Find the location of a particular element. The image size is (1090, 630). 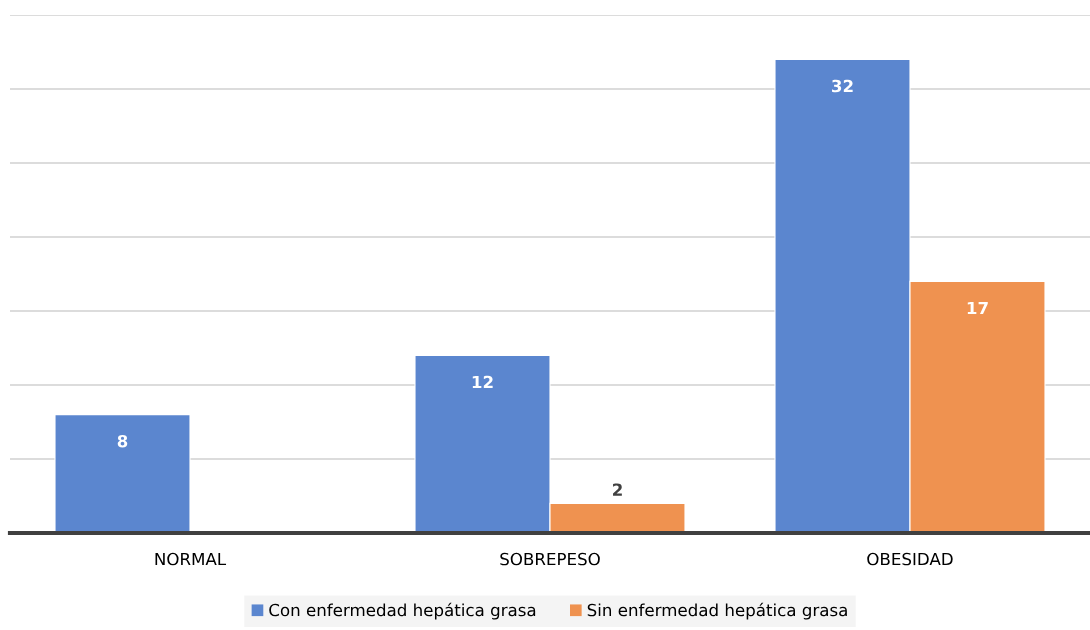

data-label: 12 is located at coordinates (482, 382).